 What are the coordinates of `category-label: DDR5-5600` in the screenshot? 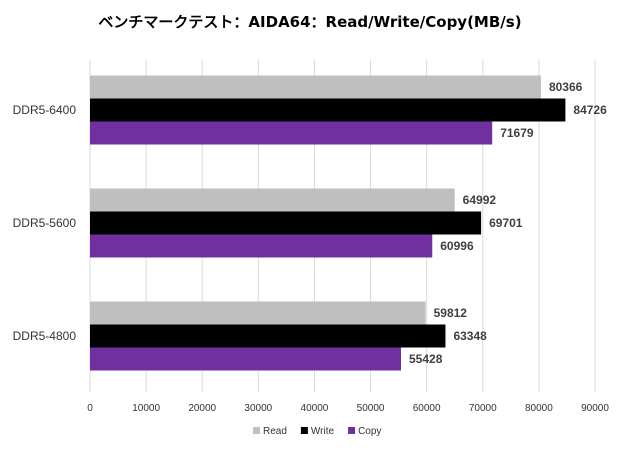 It's located at (45, 223).